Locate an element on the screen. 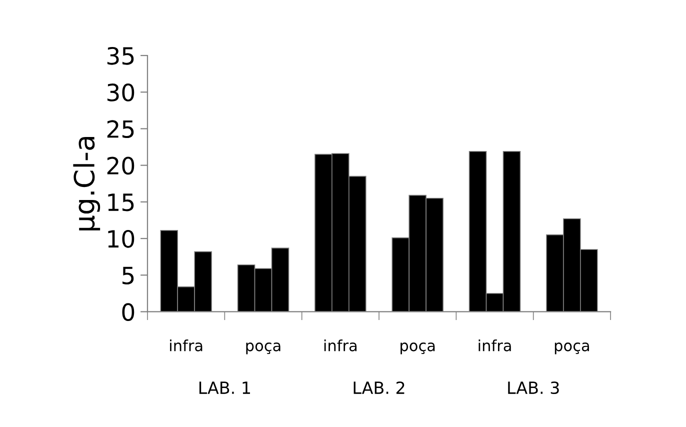 This screenshot has height=427, width=686. text: LAB. 2 is located at coordinates (379, 387).